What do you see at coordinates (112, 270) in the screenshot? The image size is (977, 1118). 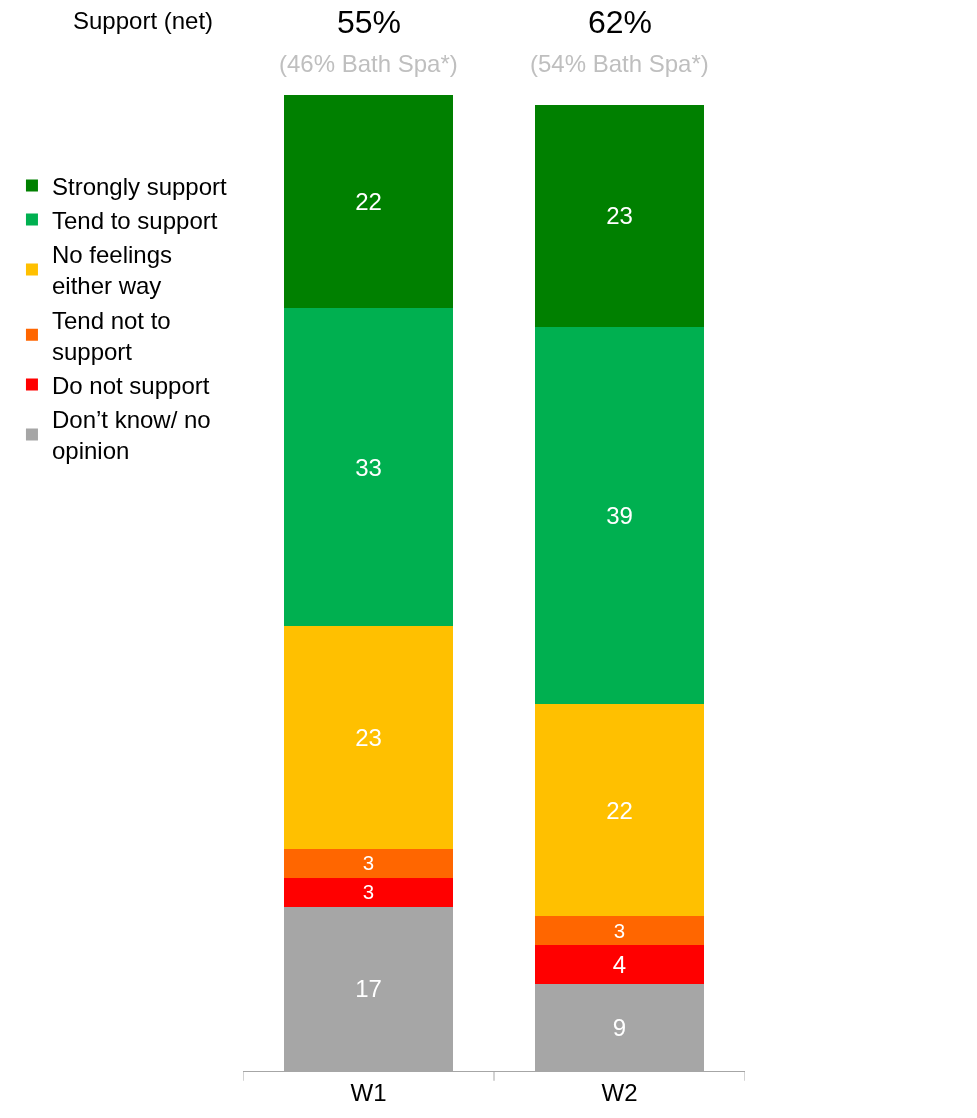 I see `legend-label: No feelings either way` at bounding box center [112, 270].